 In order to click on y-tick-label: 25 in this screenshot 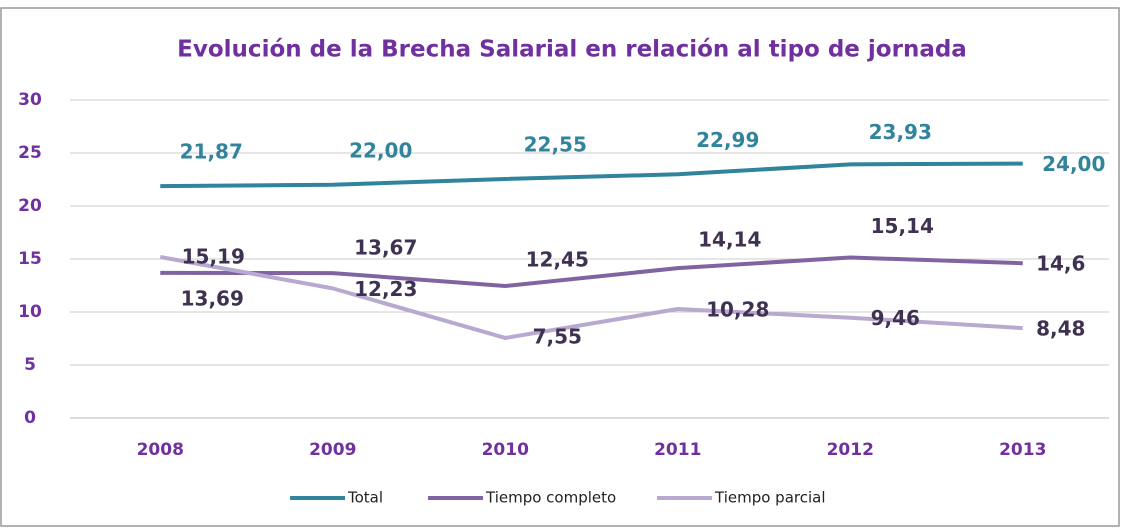, I will do `click(30, 153)`.